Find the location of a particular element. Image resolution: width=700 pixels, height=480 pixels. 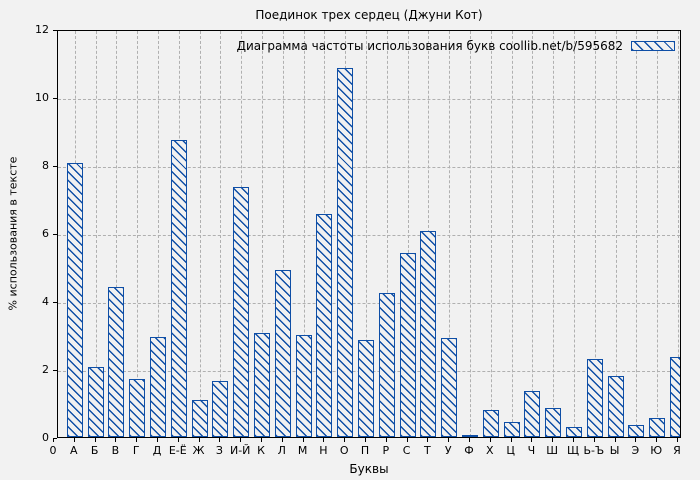

x-tick-label: З is located at coordinates (219, 450).